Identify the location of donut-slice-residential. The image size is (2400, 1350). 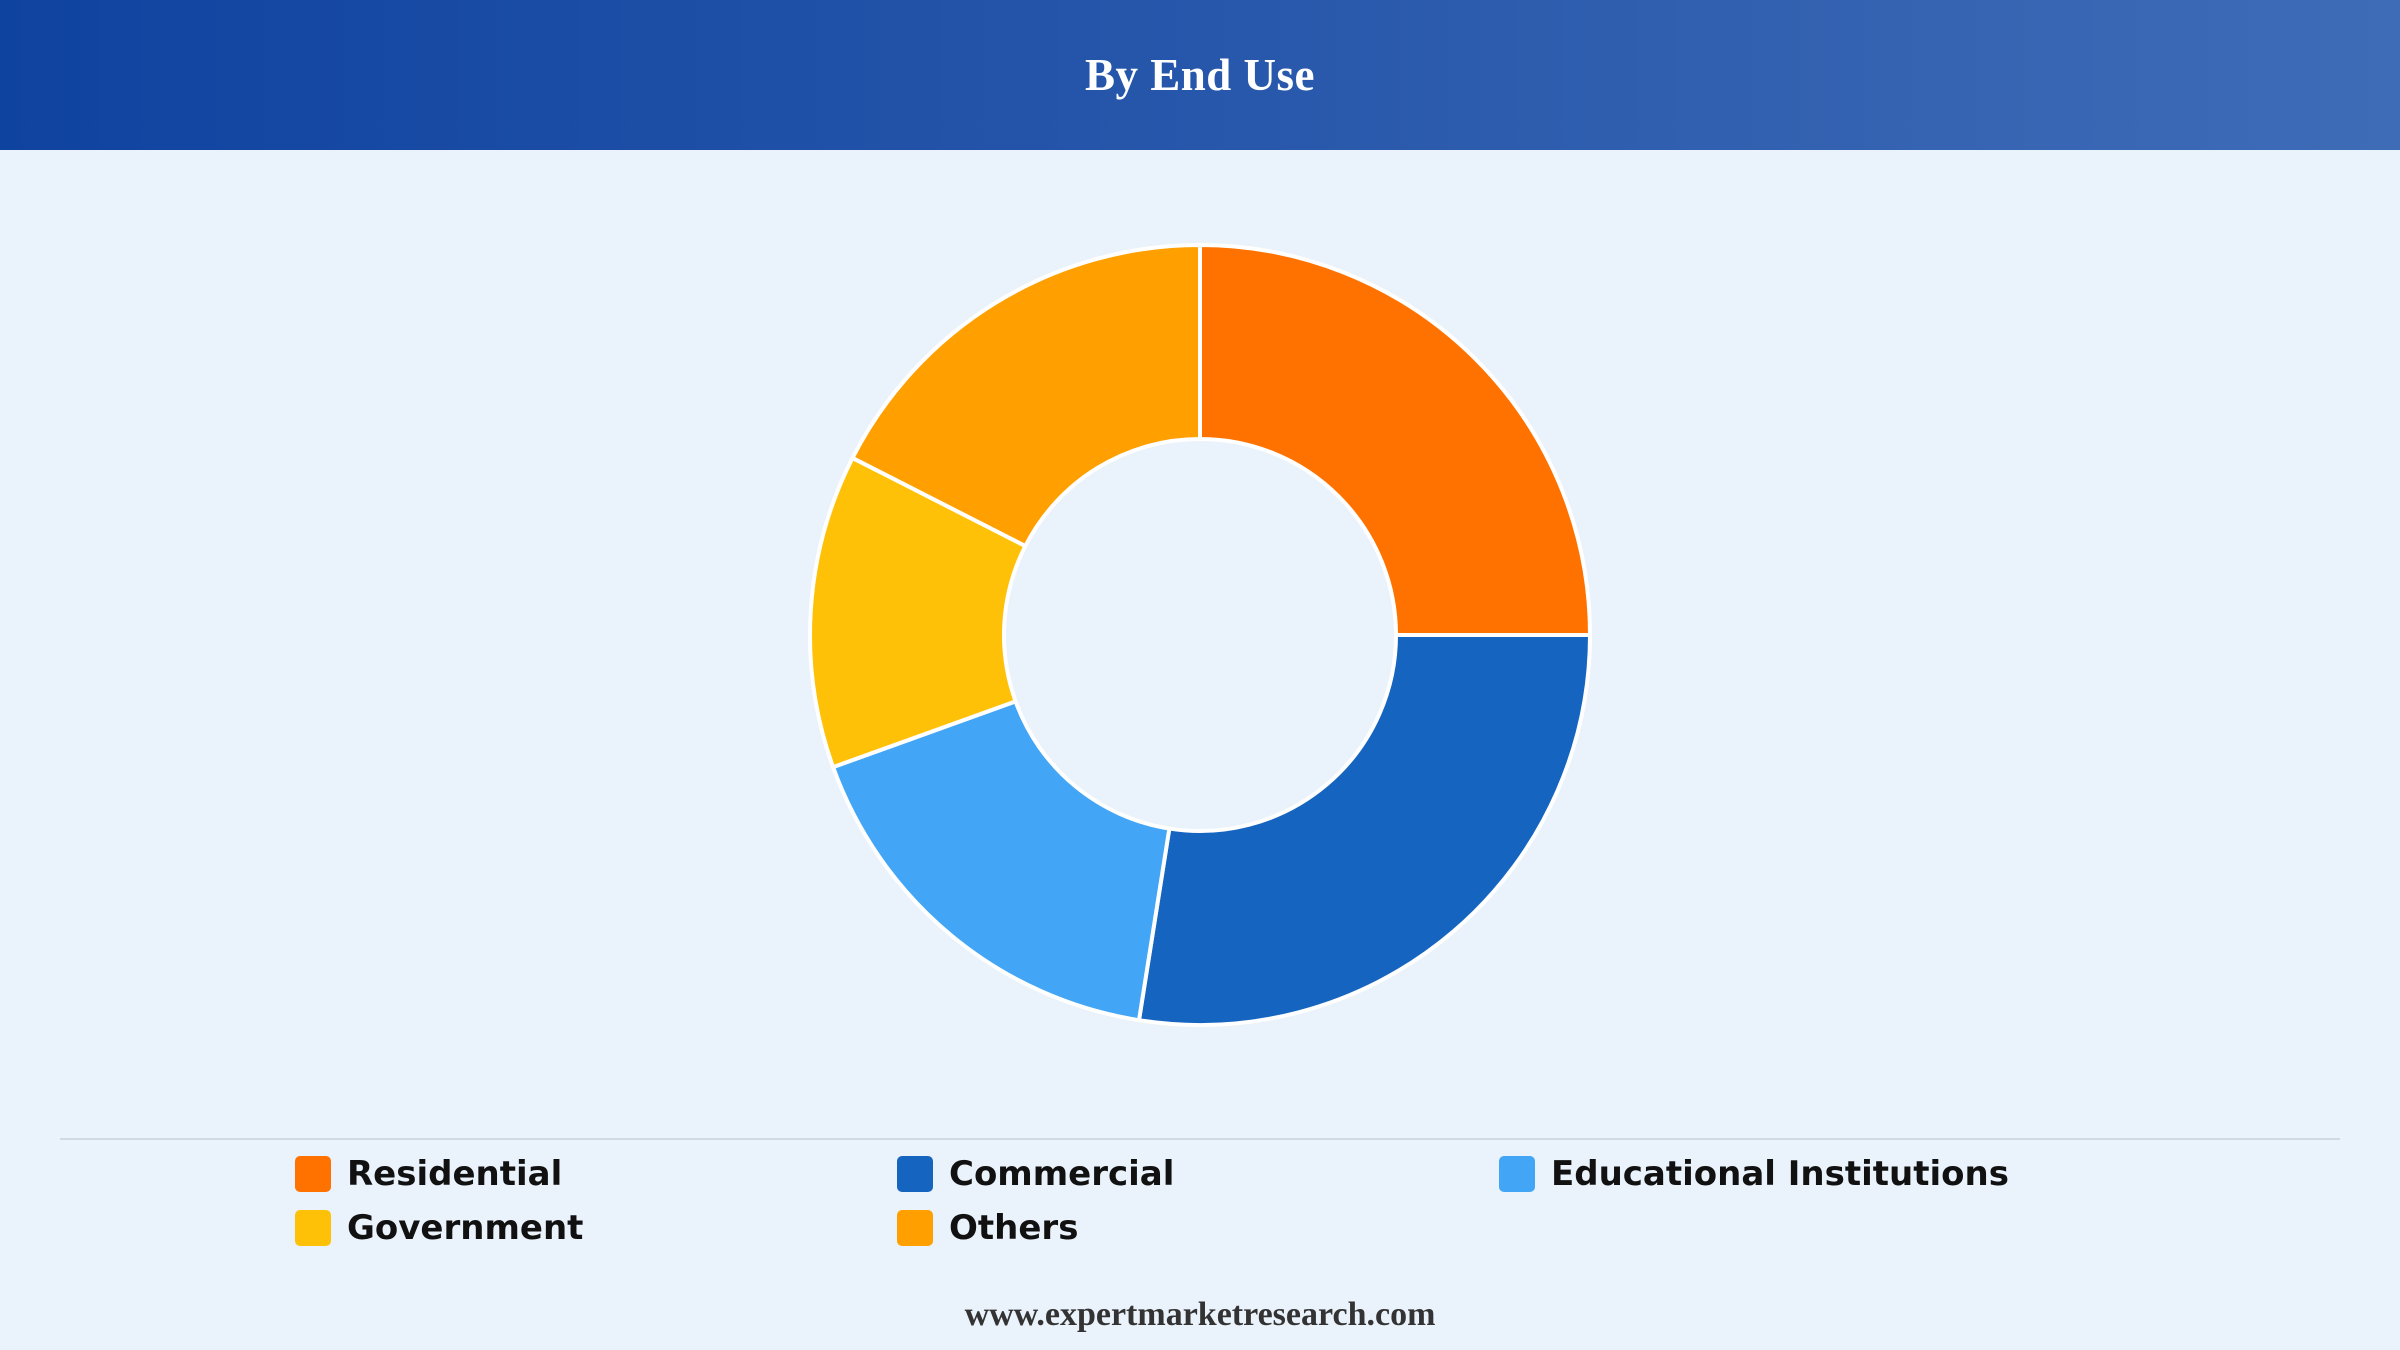
(1395, 440).